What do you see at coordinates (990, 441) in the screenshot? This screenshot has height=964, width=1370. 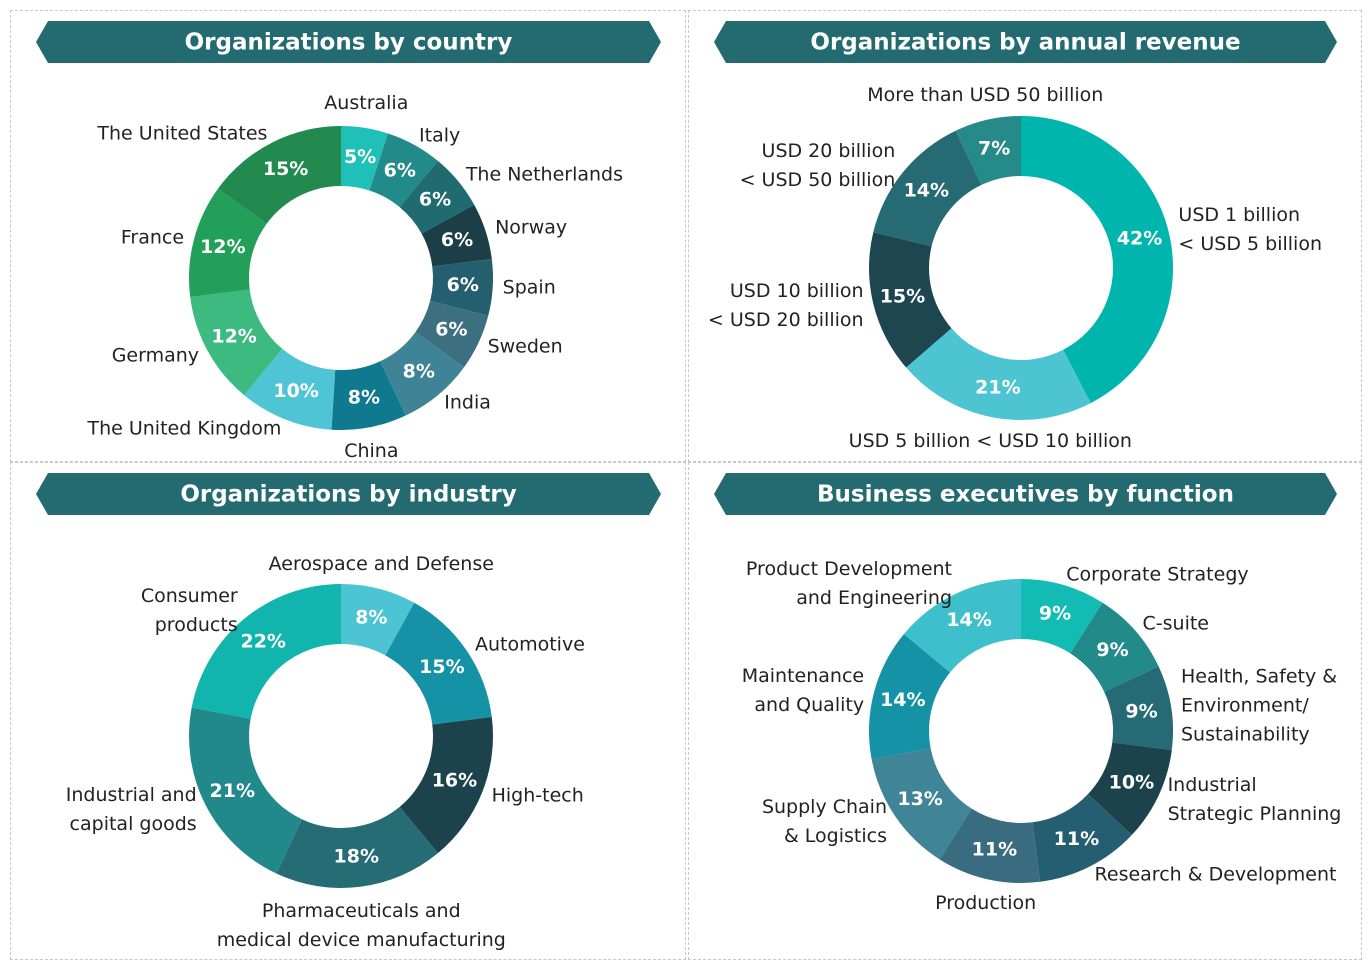 I see `category-label: USD 5 billion < USD 10 billion` at bounding box center [990, 441].